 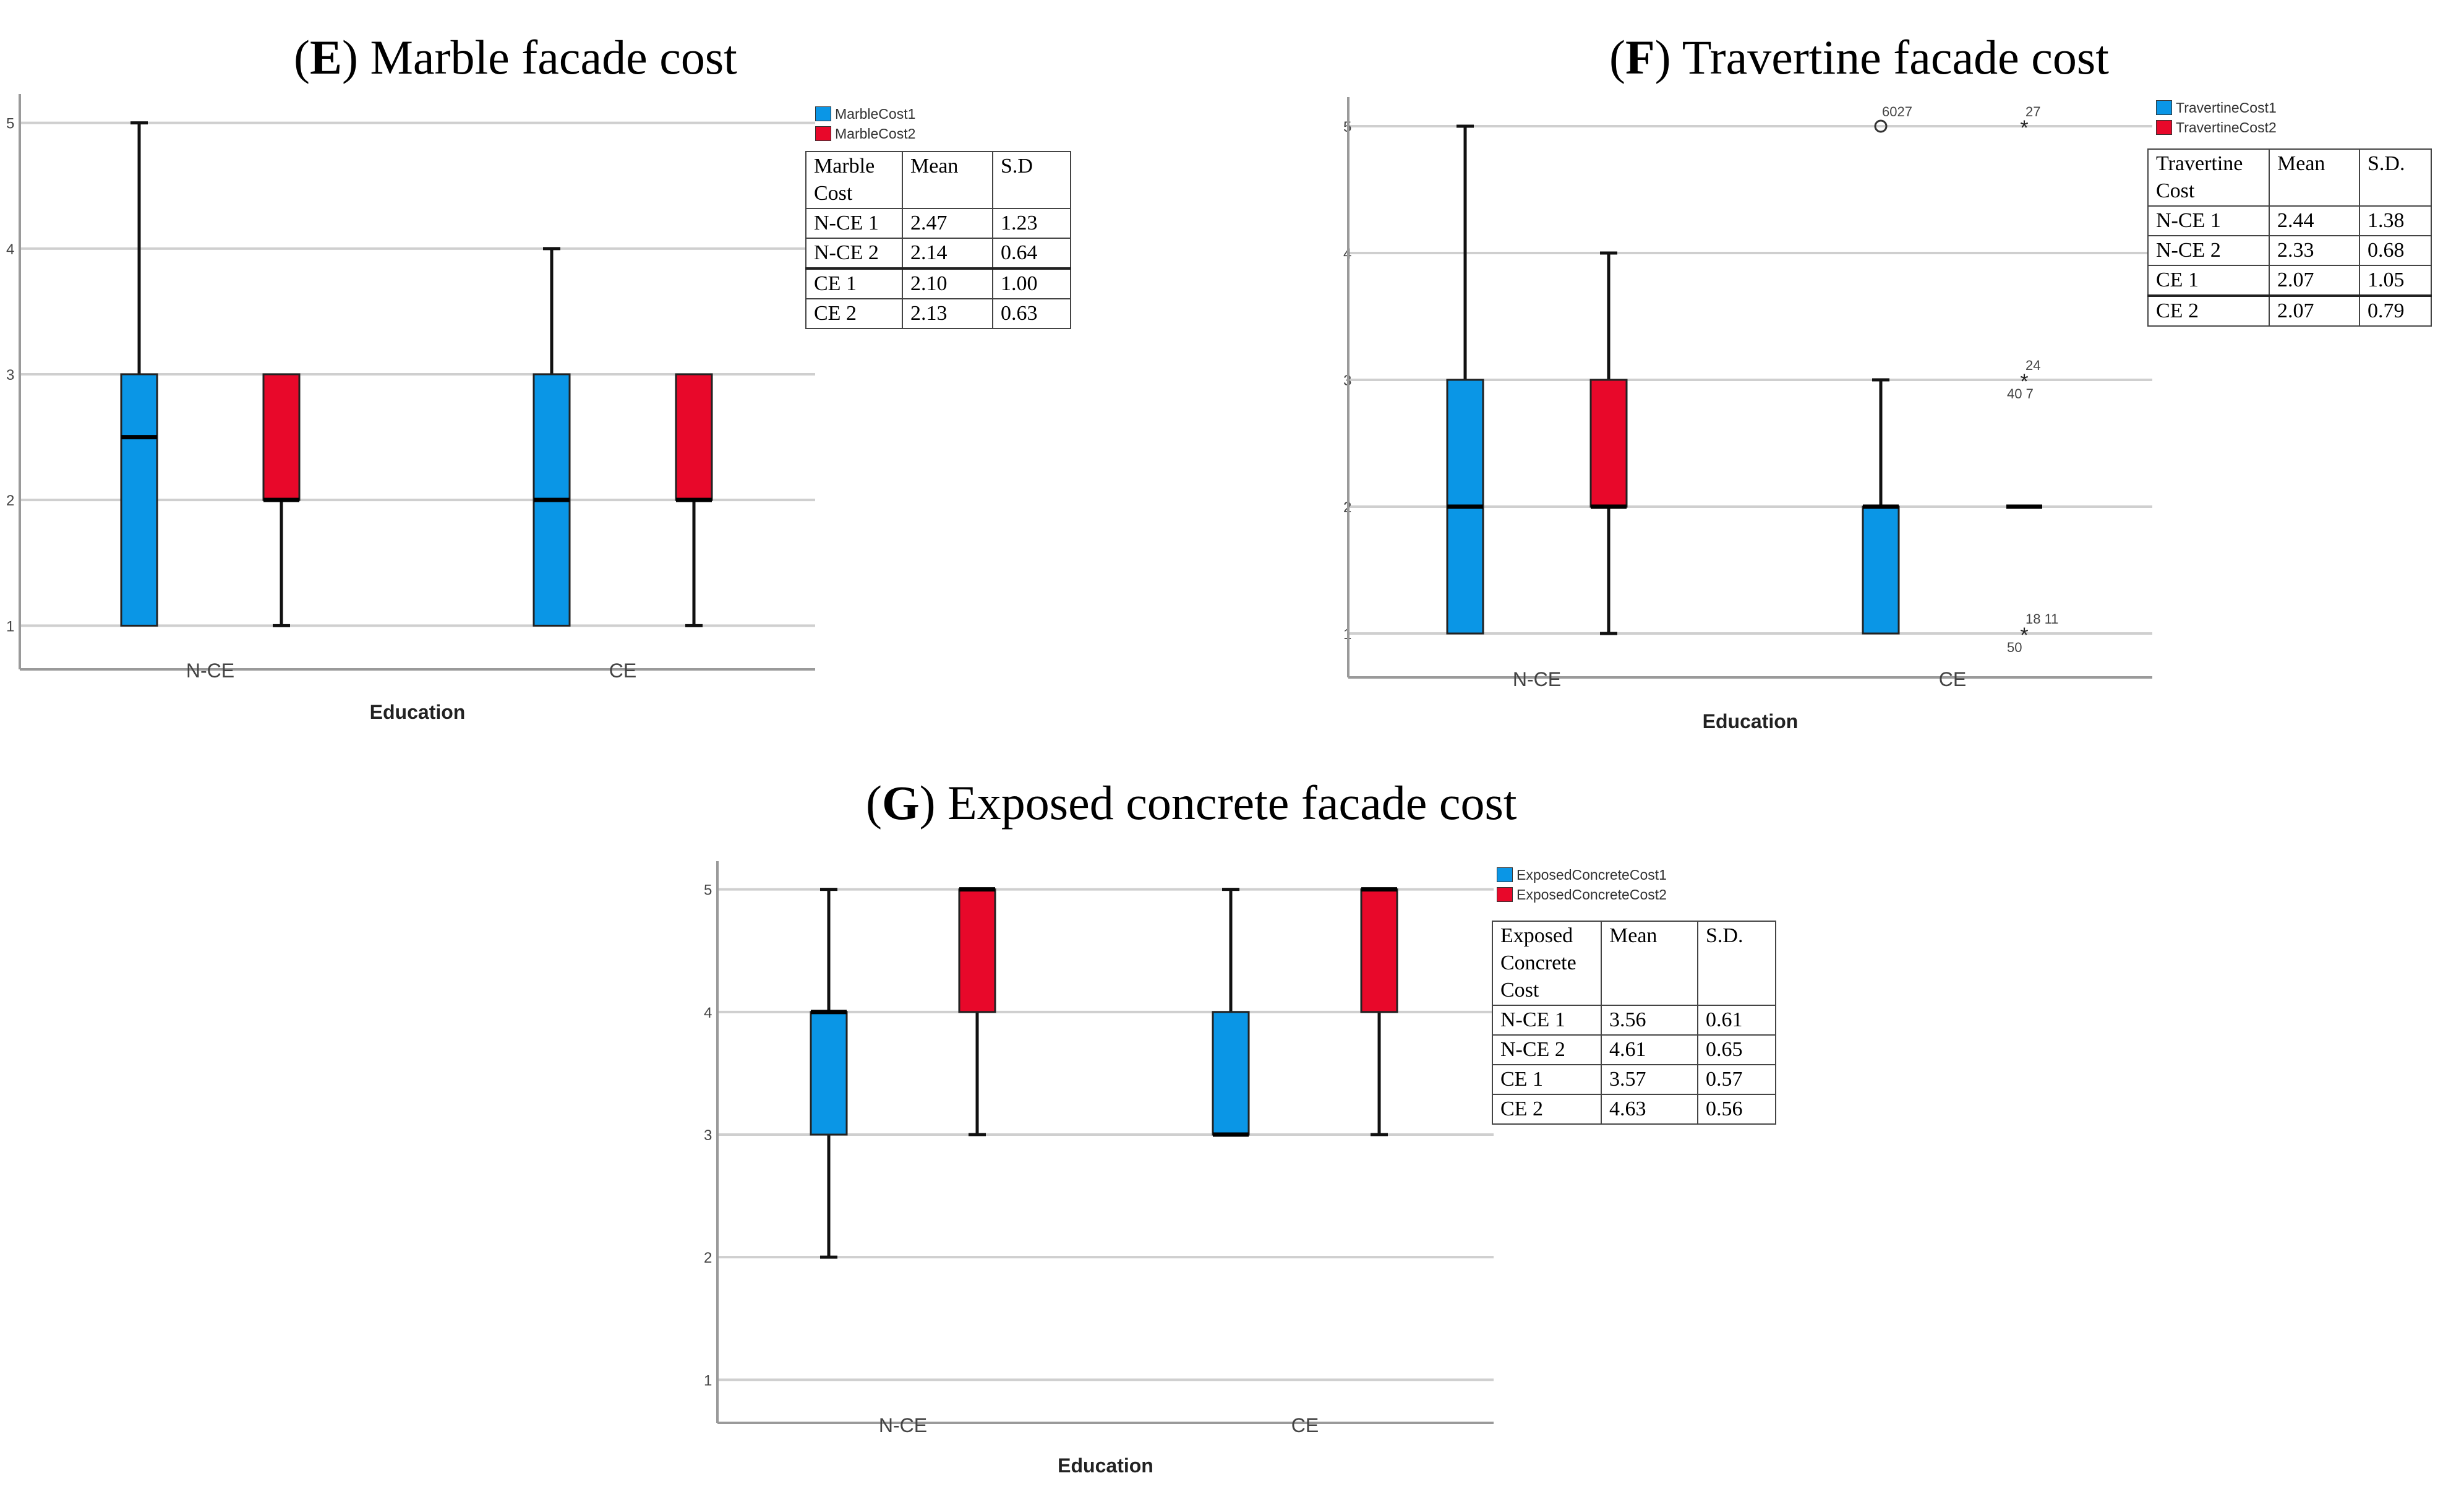 What do you see at coordinates (1634, 1079) in the screenshot?
I see `stats-row: CE 1 3.57 0.57` at bounding box center [1634, 1079].